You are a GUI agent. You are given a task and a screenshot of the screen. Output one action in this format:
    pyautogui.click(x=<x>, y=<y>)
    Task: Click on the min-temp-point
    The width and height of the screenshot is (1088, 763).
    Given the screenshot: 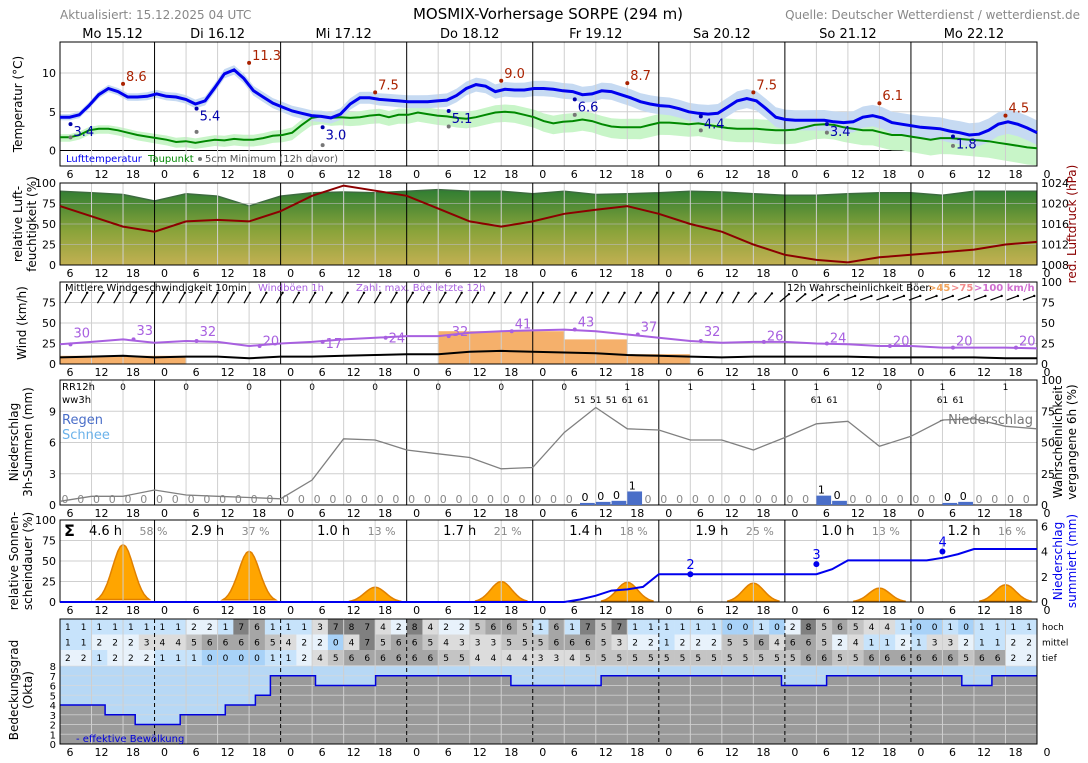 What is the action you would take?
    pyautogui.click(x=700, y=116)
    